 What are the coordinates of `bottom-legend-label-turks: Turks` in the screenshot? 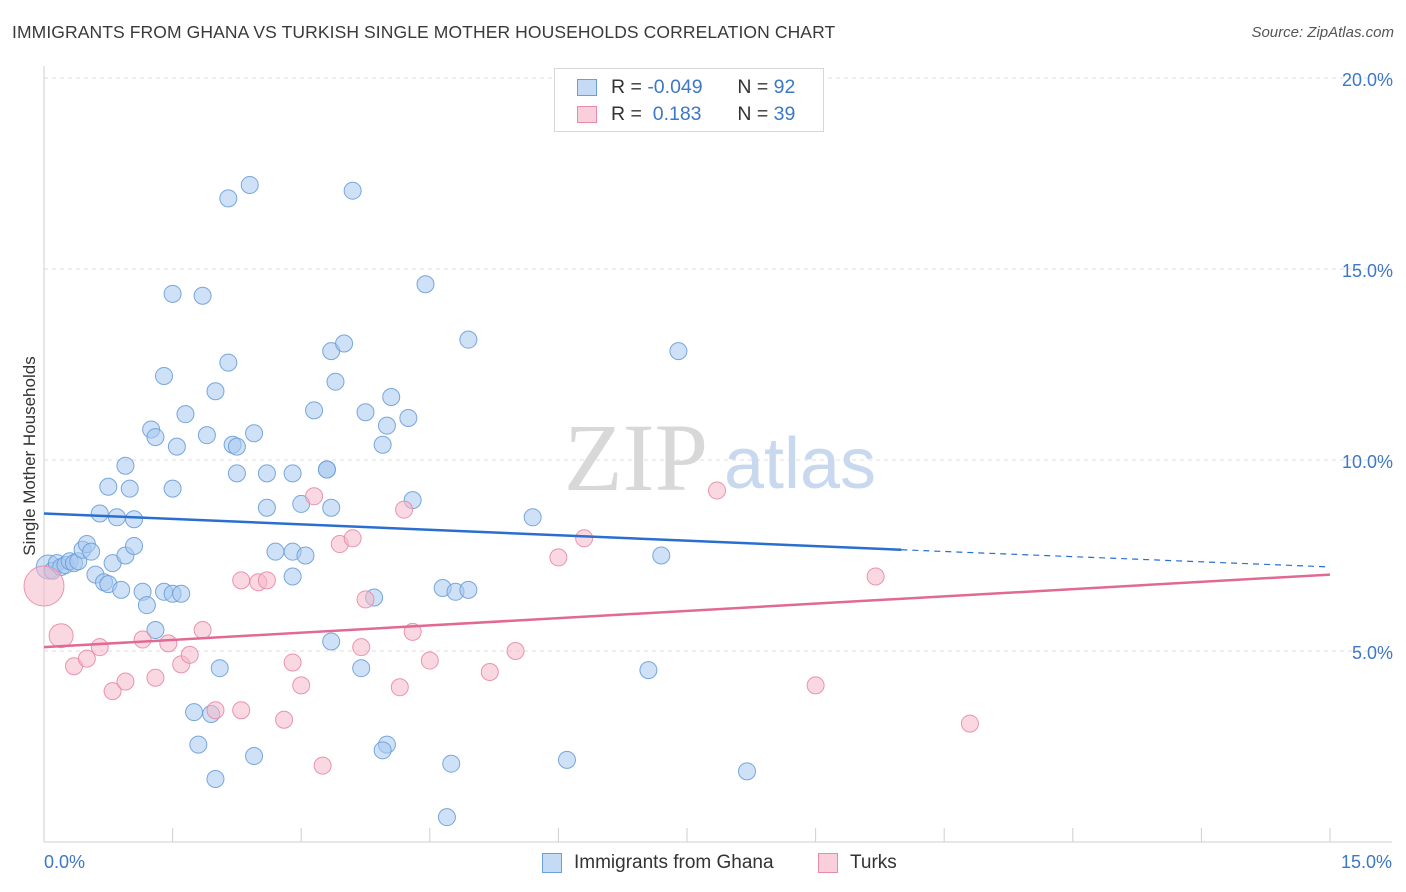 It's located at (873, 862).